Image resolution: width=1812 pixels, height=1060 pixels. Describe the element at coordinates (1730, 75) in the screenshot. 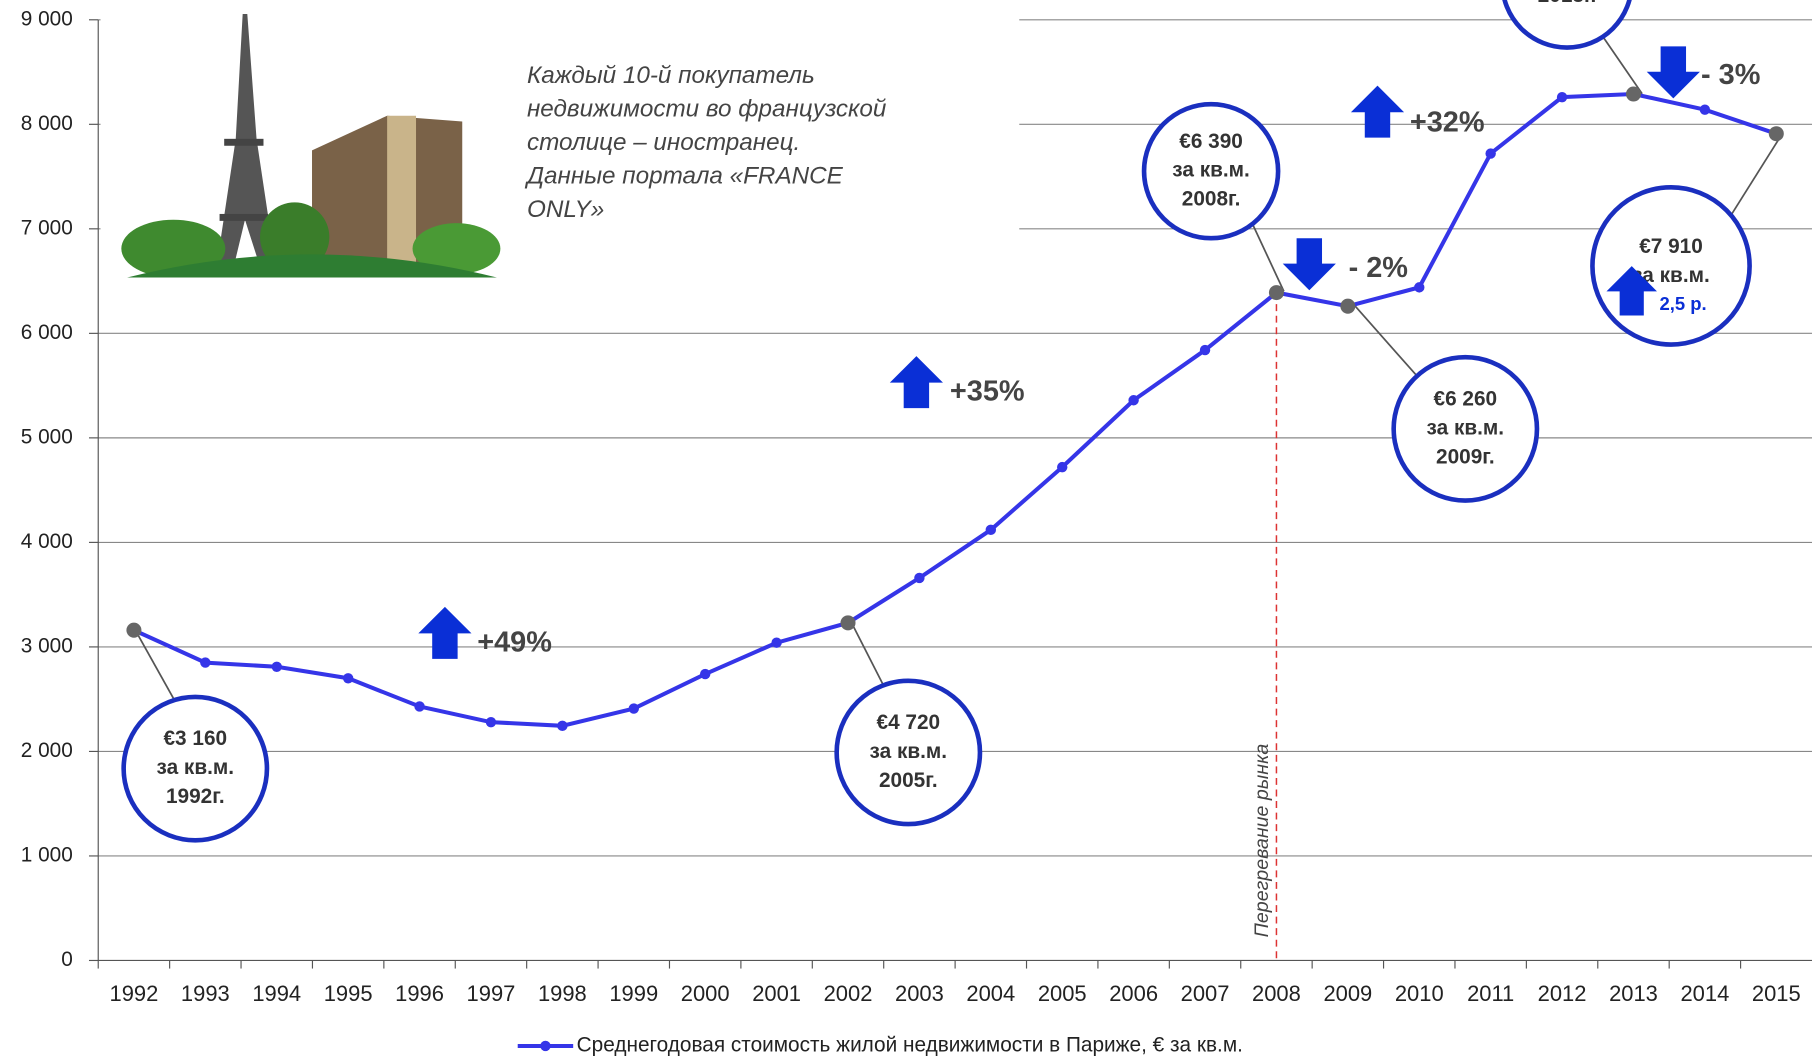

I see `change-label: - 3%` at that location.